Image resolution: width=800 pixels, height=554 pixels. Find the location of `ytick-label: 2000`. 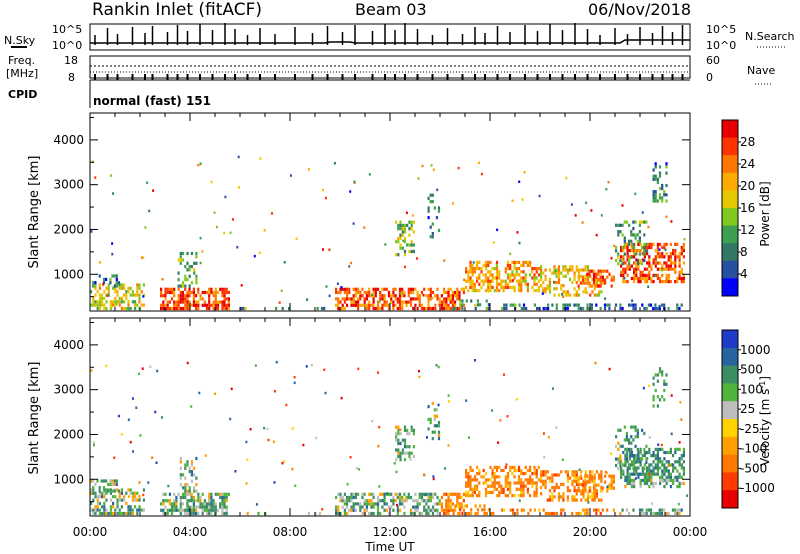

ytick-label: 2000 is located at coordinates (68, 434).